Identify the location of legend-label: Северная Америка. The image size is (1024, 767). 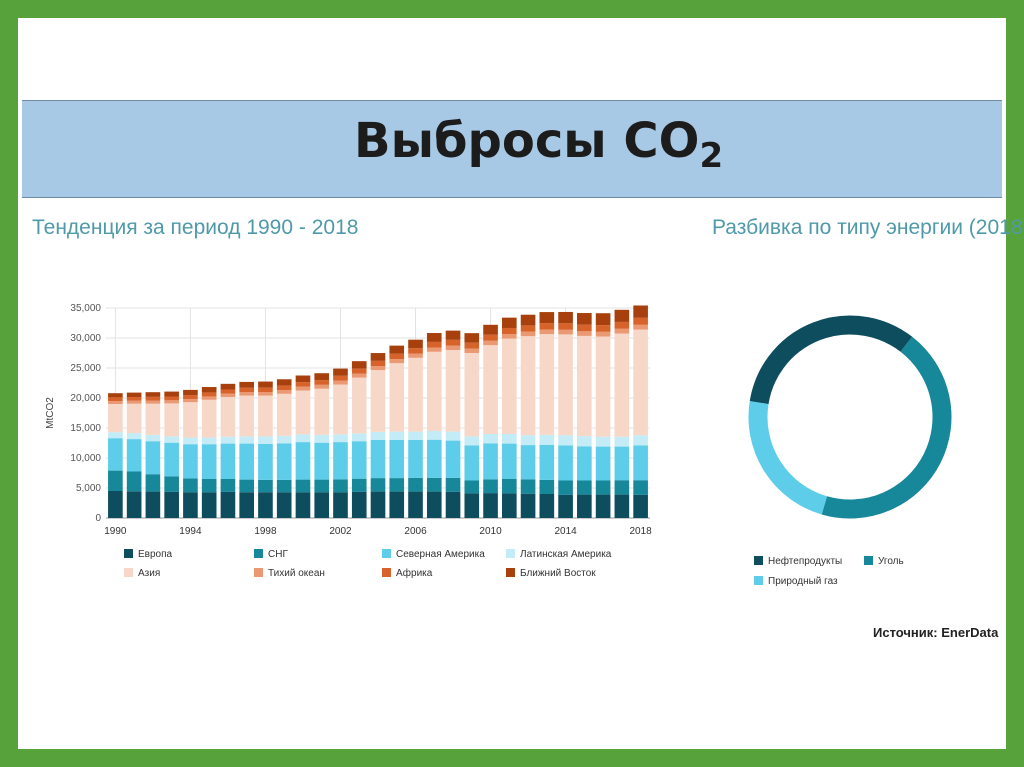
(440, 554).